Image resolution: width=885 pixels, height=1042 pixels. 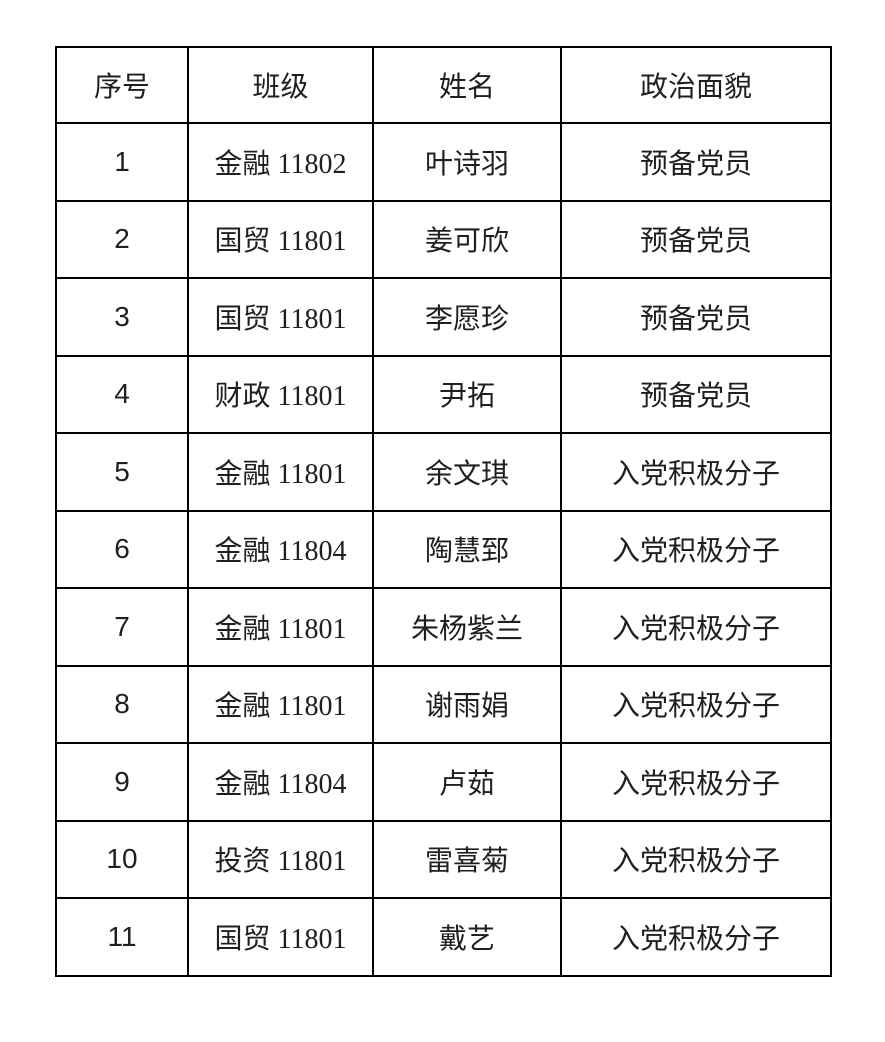 I want to click on cell-name: 姜可欣, so click(x=467, y=239).